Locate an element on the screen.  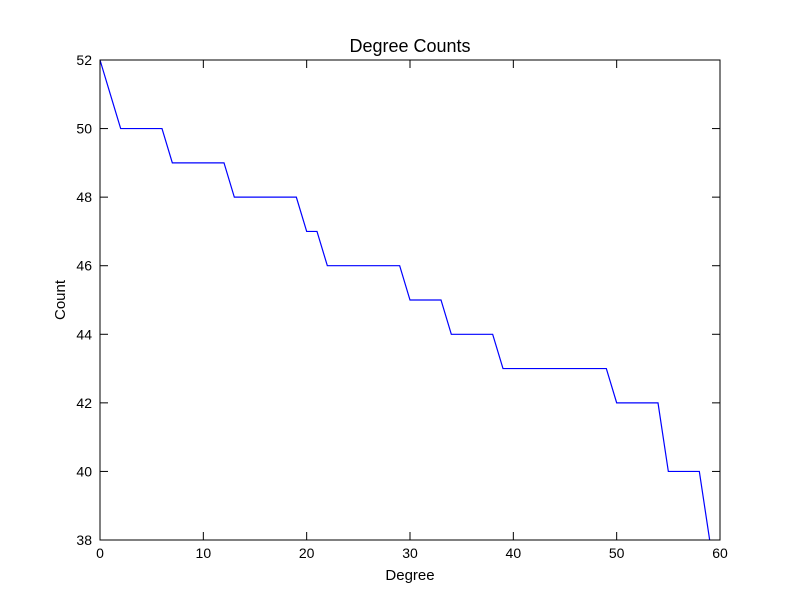
y-axis-label: Count is located at coordinates (60, 299).